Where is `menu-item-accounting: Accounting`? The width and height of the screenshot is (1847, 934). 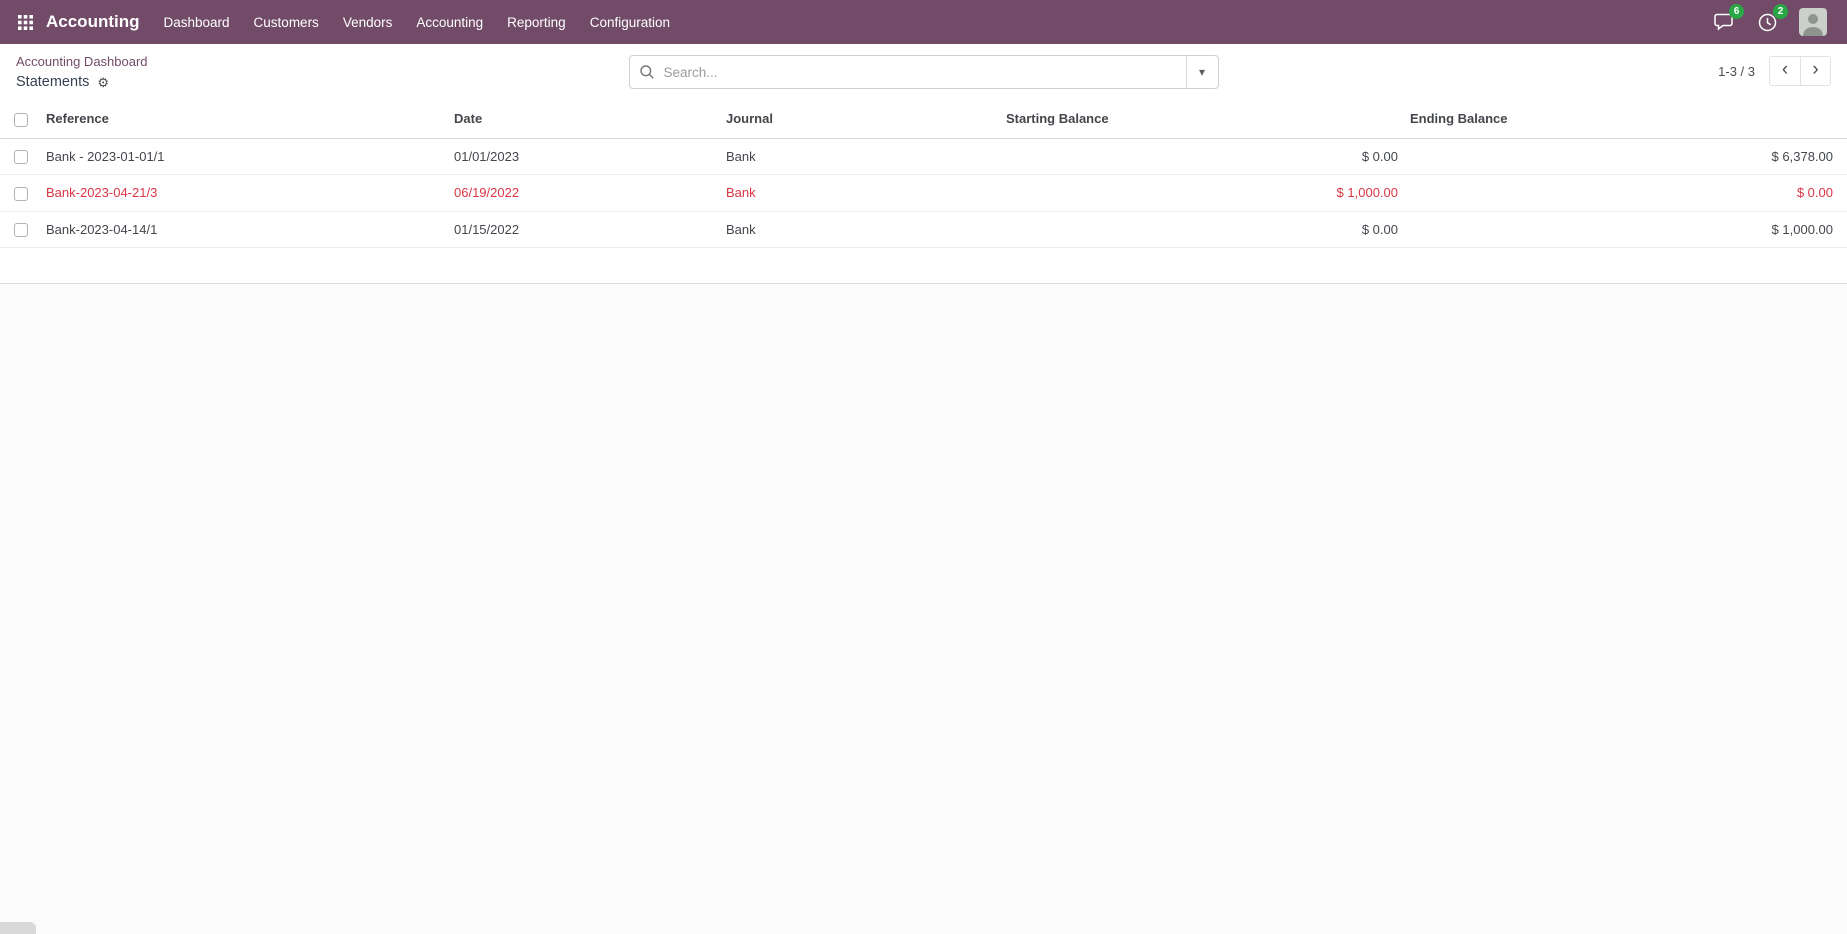
menu-item-accounting: Accounting is located at coordinates (450, 22).